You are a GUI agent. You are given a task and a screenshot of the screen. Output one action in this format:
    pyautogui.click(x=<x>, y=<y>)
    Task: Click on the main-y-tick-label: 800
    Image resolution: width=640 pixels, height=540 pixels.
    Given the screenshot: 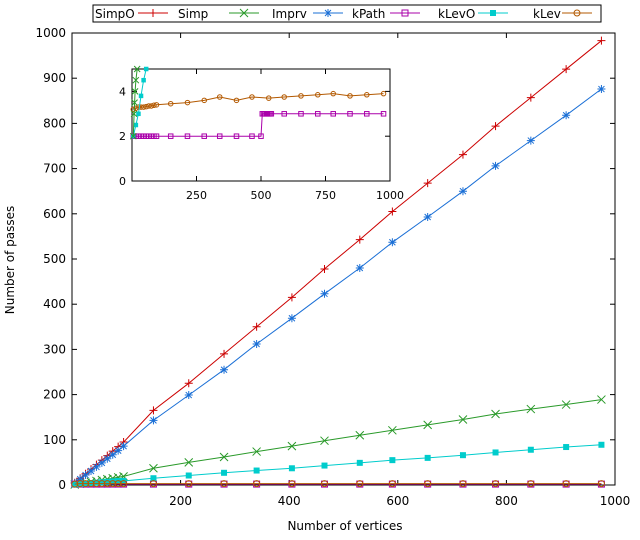 What is the action you would take?
    pyautogui.click(x=54, y=123)
    